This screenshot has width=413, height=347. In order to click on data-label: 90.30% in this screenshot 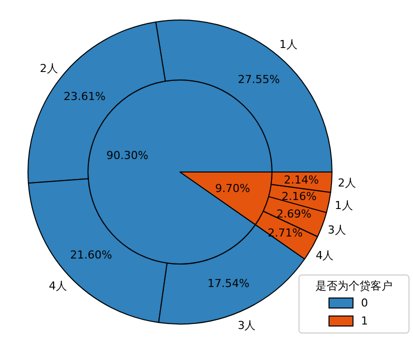, I will do `click(127, 155)`.